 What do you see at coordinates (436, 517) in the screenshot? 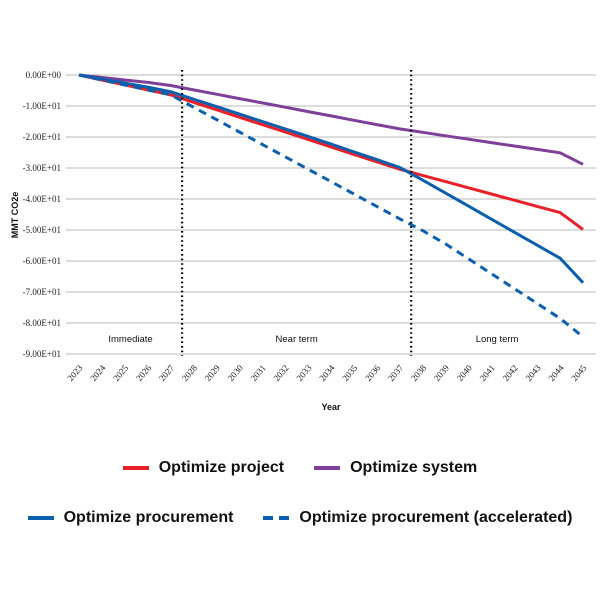
I see `legend-label: Optimize procurement (accelerated)` at bounding box center [436, 517].